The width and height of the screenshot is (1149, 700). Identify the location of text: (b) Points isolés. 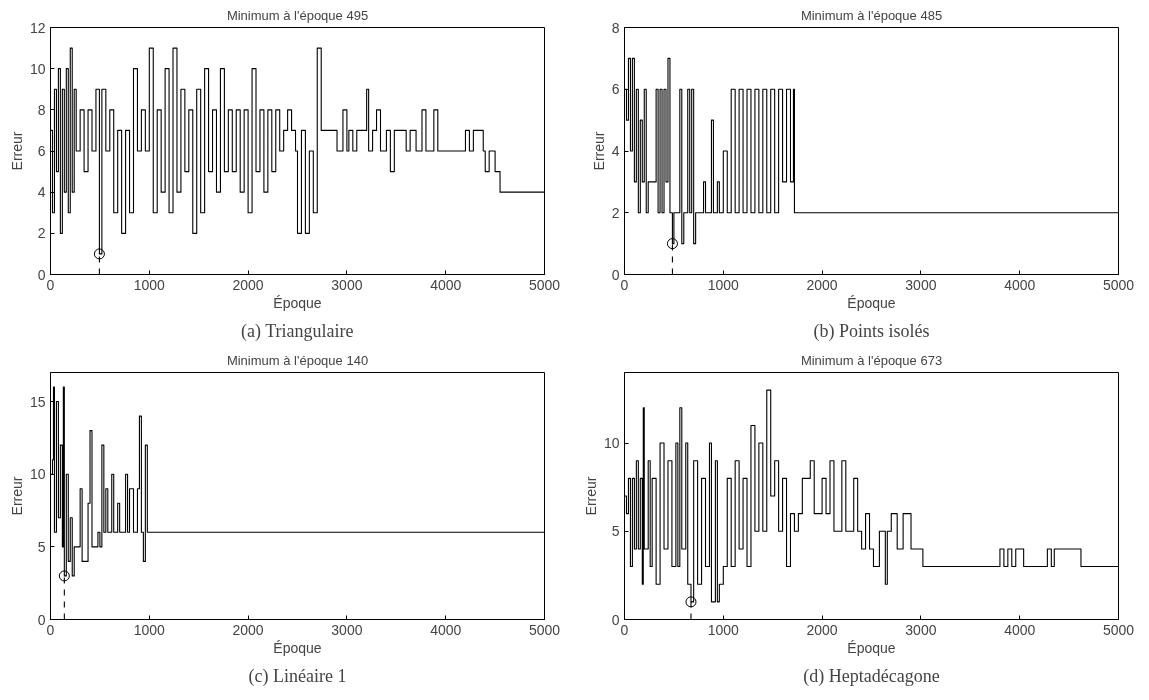
(871, 331).